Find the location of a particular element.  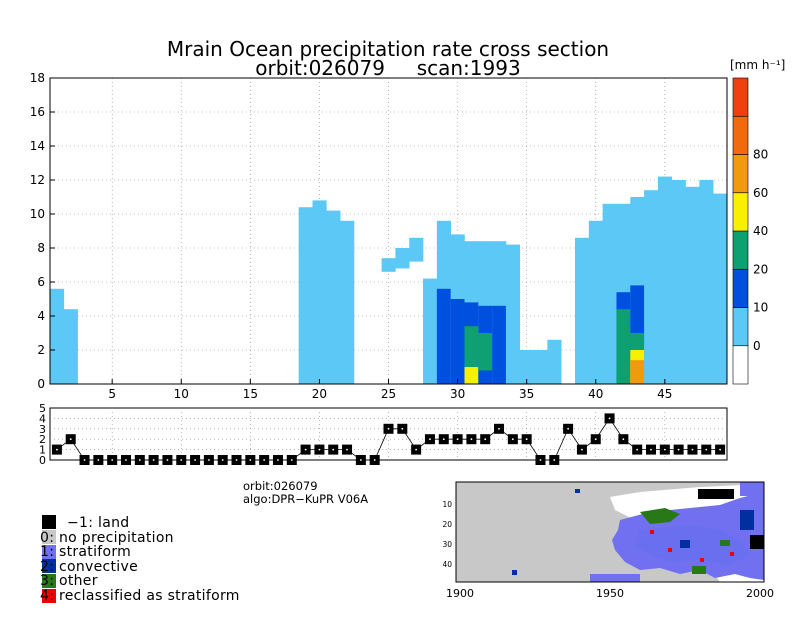

legend-label-no-precip: 0: no precipitation is located at coordinates (107, 538).